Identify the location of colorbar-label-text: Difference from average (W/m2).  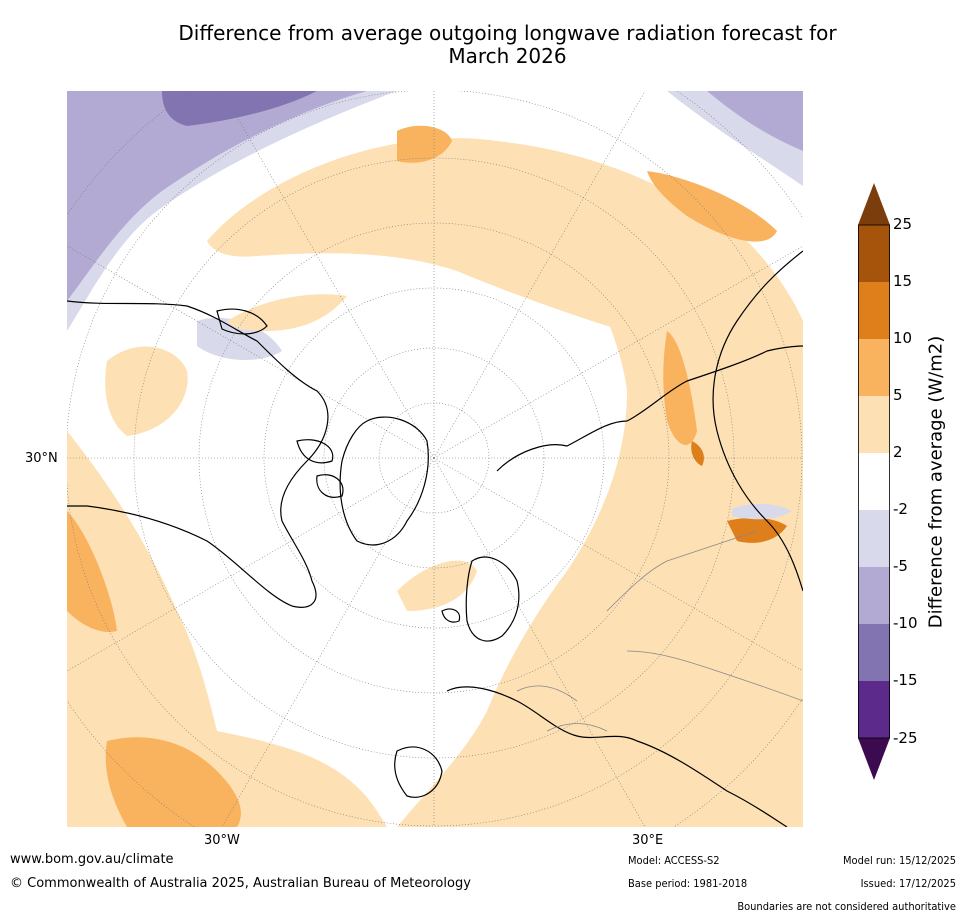
(936, 482).